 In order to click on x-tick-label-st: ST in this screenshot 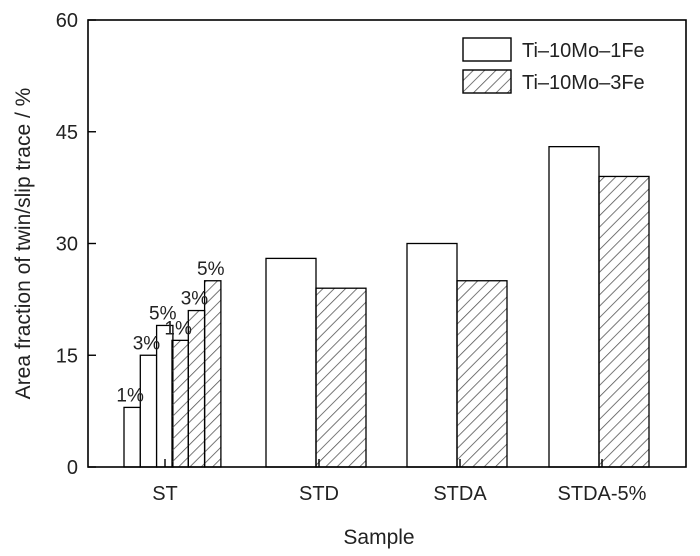, I will do `click(165, 494)`.